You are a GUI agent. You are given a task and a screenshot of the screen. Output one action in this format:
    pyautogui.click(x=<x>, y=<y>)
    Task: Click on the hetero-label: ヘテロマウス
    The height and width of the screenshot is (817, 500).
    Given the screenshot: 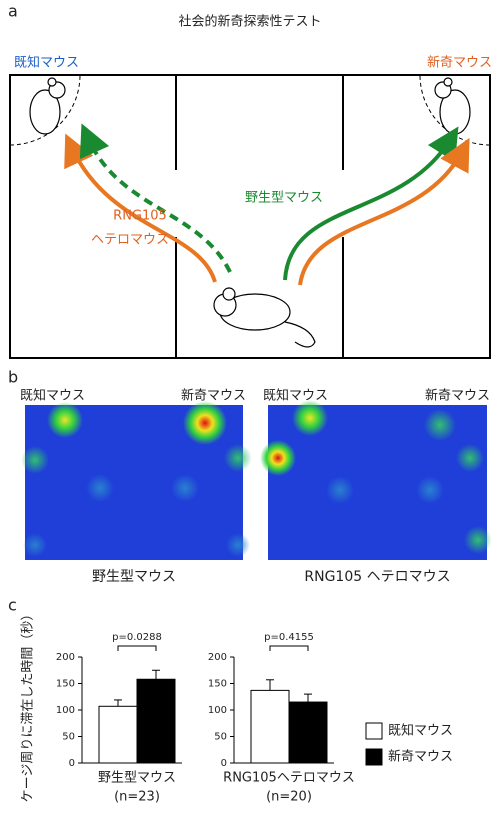 What is the action you would take?
    pyautogui.click(x=130, y=240)
    